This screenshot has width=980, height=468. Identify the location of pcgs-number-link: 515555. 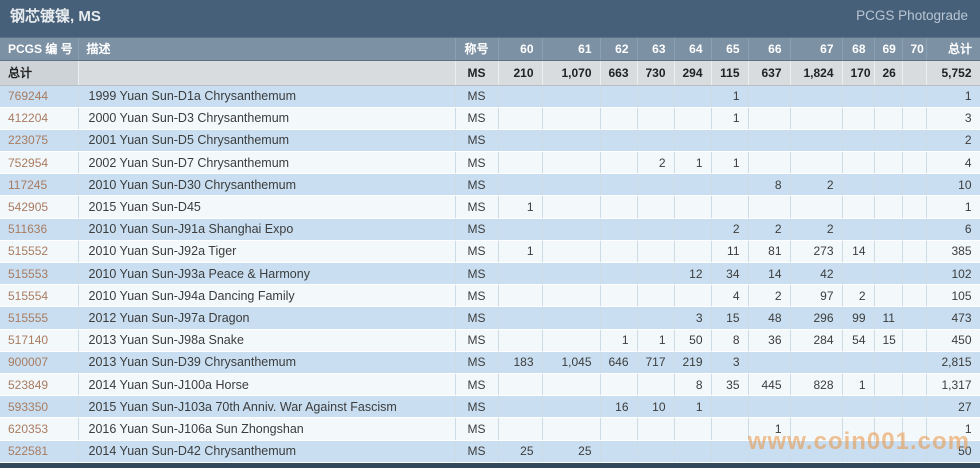
(39, 318).